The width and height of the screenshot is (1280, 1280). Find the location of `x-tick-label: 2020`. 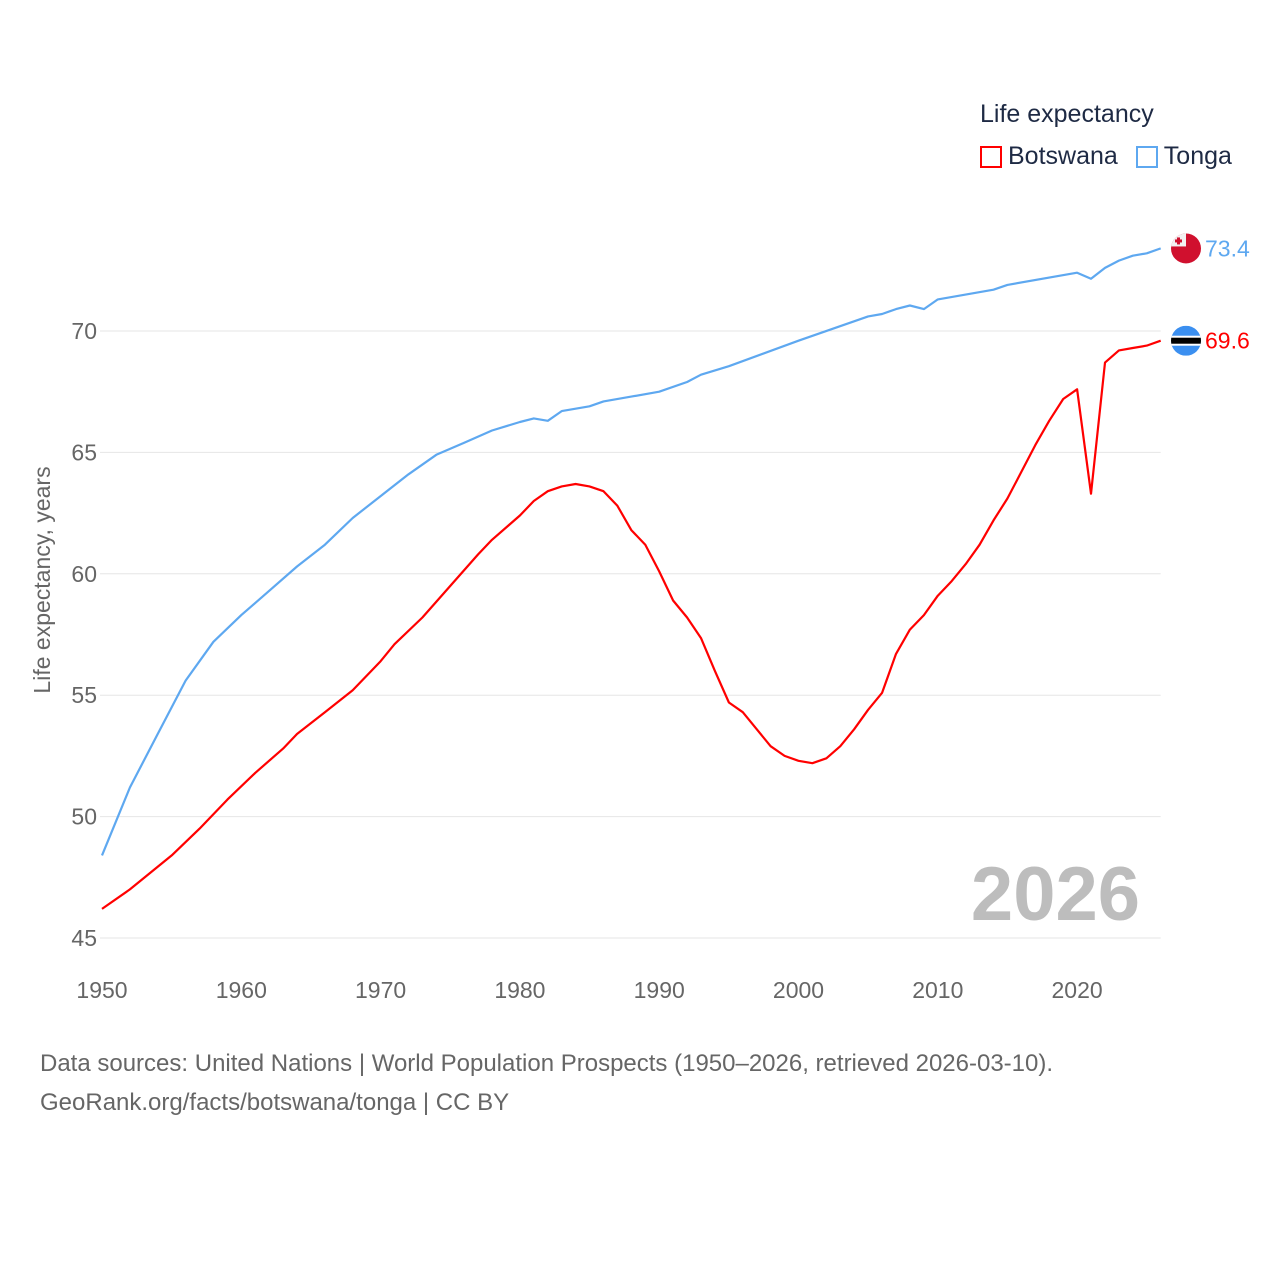

x-tick-label: 2020 is located at coordinates (1077, 990).